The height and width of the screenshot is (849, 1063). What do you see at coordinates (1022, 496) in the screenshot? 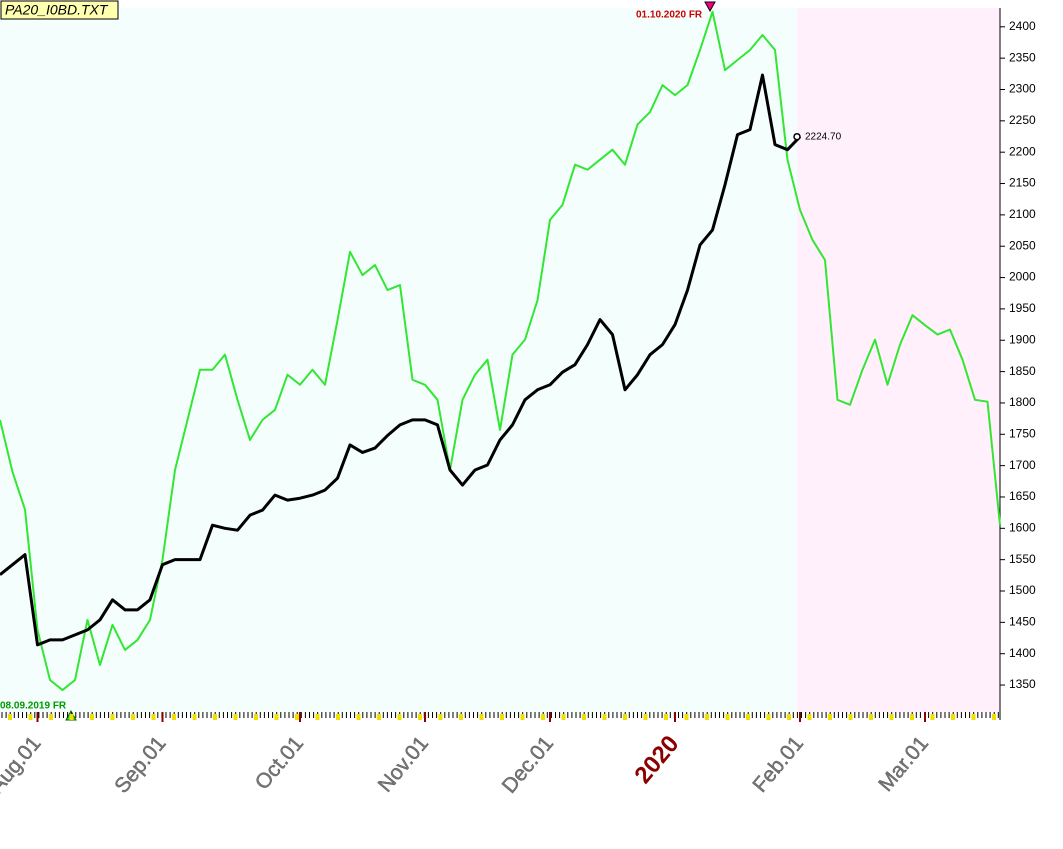
I see `y-tick-label: 1650` at bounding box center [1022, 496].